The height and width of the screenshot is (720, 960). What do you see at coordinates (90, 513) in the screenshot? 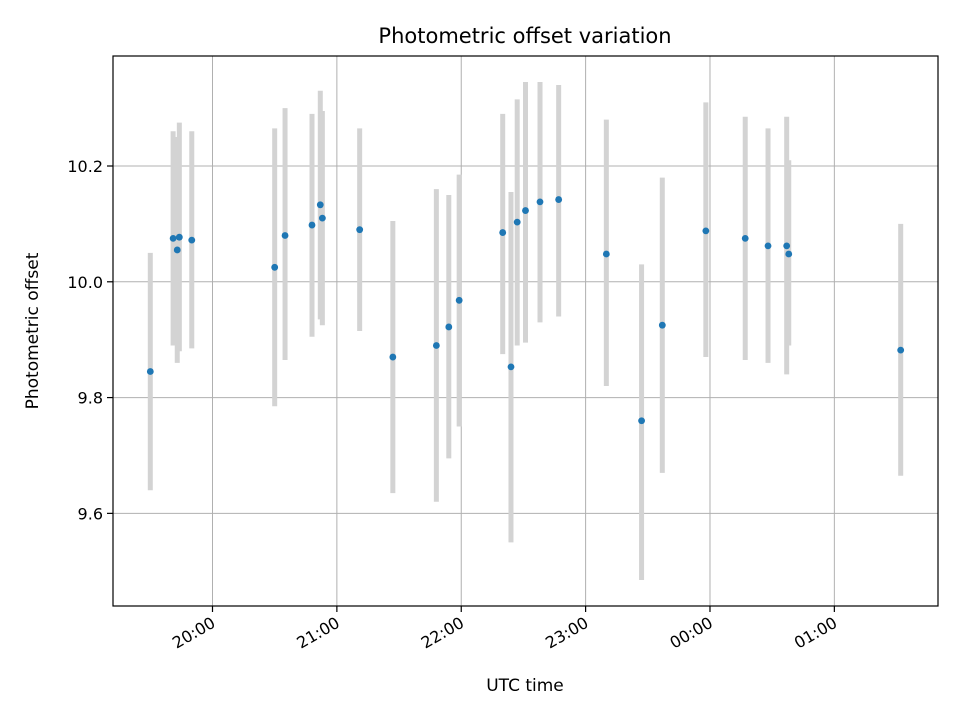
I see `y-tick-label: 9.6` at bounding box center [90, 513].